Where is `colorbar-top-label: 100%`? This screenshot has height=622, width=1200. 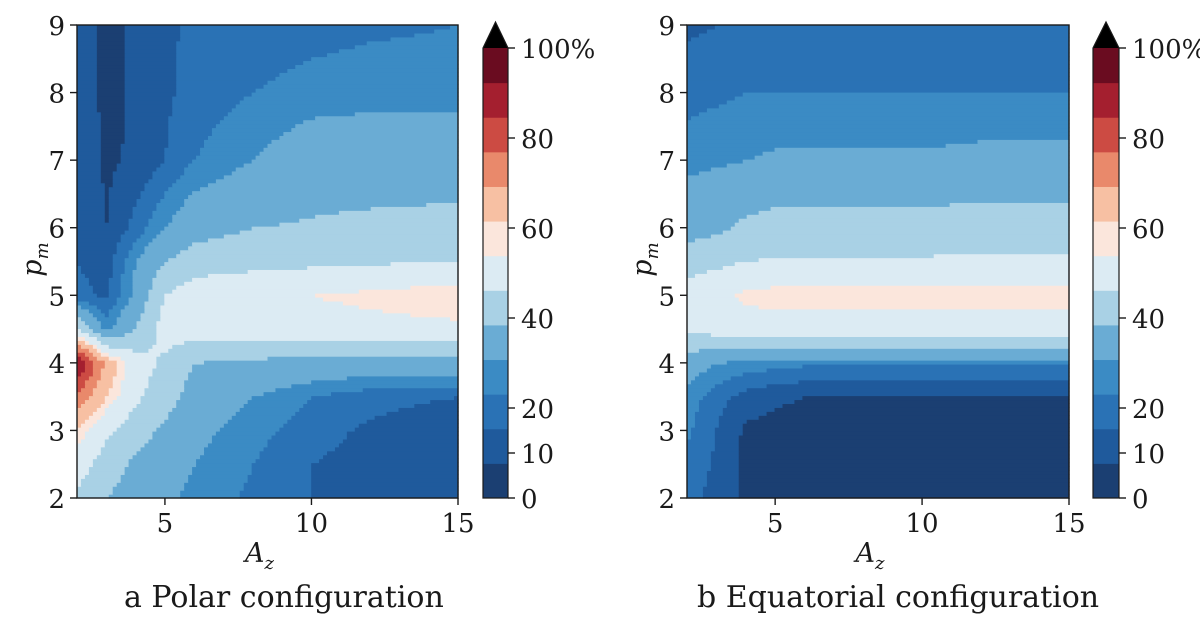
colorbar-top-label: 100% is located at coordinates (558, 50).